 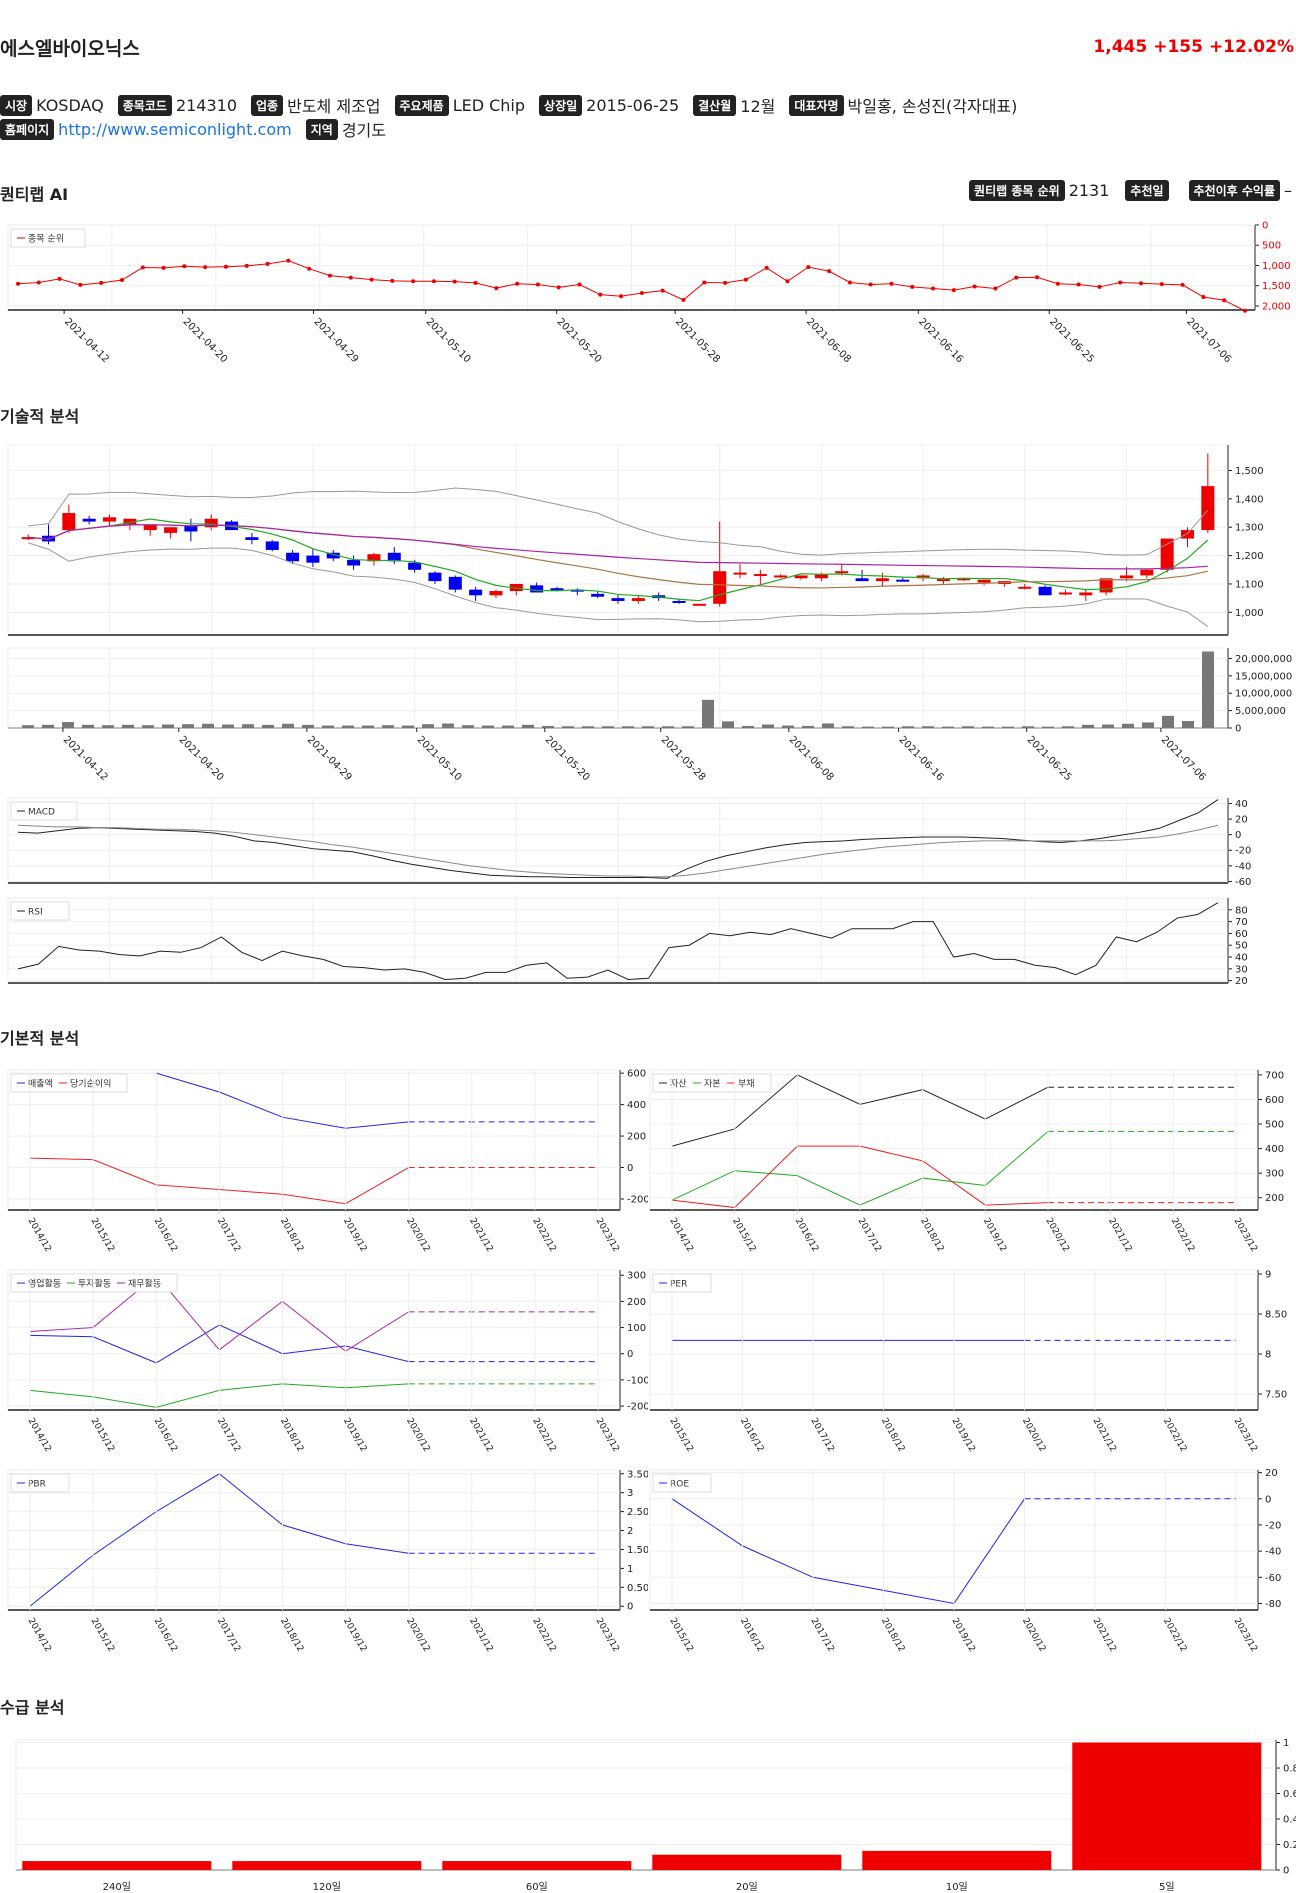 I want to click on x-tick-label: 2021/12, so click(x=1103, y=1435).